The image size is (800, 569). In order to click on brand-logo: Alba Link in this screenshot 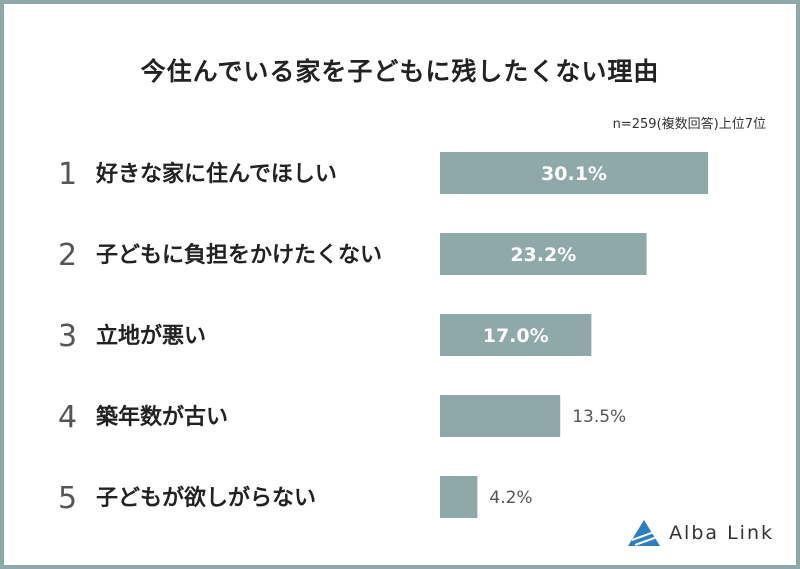, I will do `click(700, 533)`.